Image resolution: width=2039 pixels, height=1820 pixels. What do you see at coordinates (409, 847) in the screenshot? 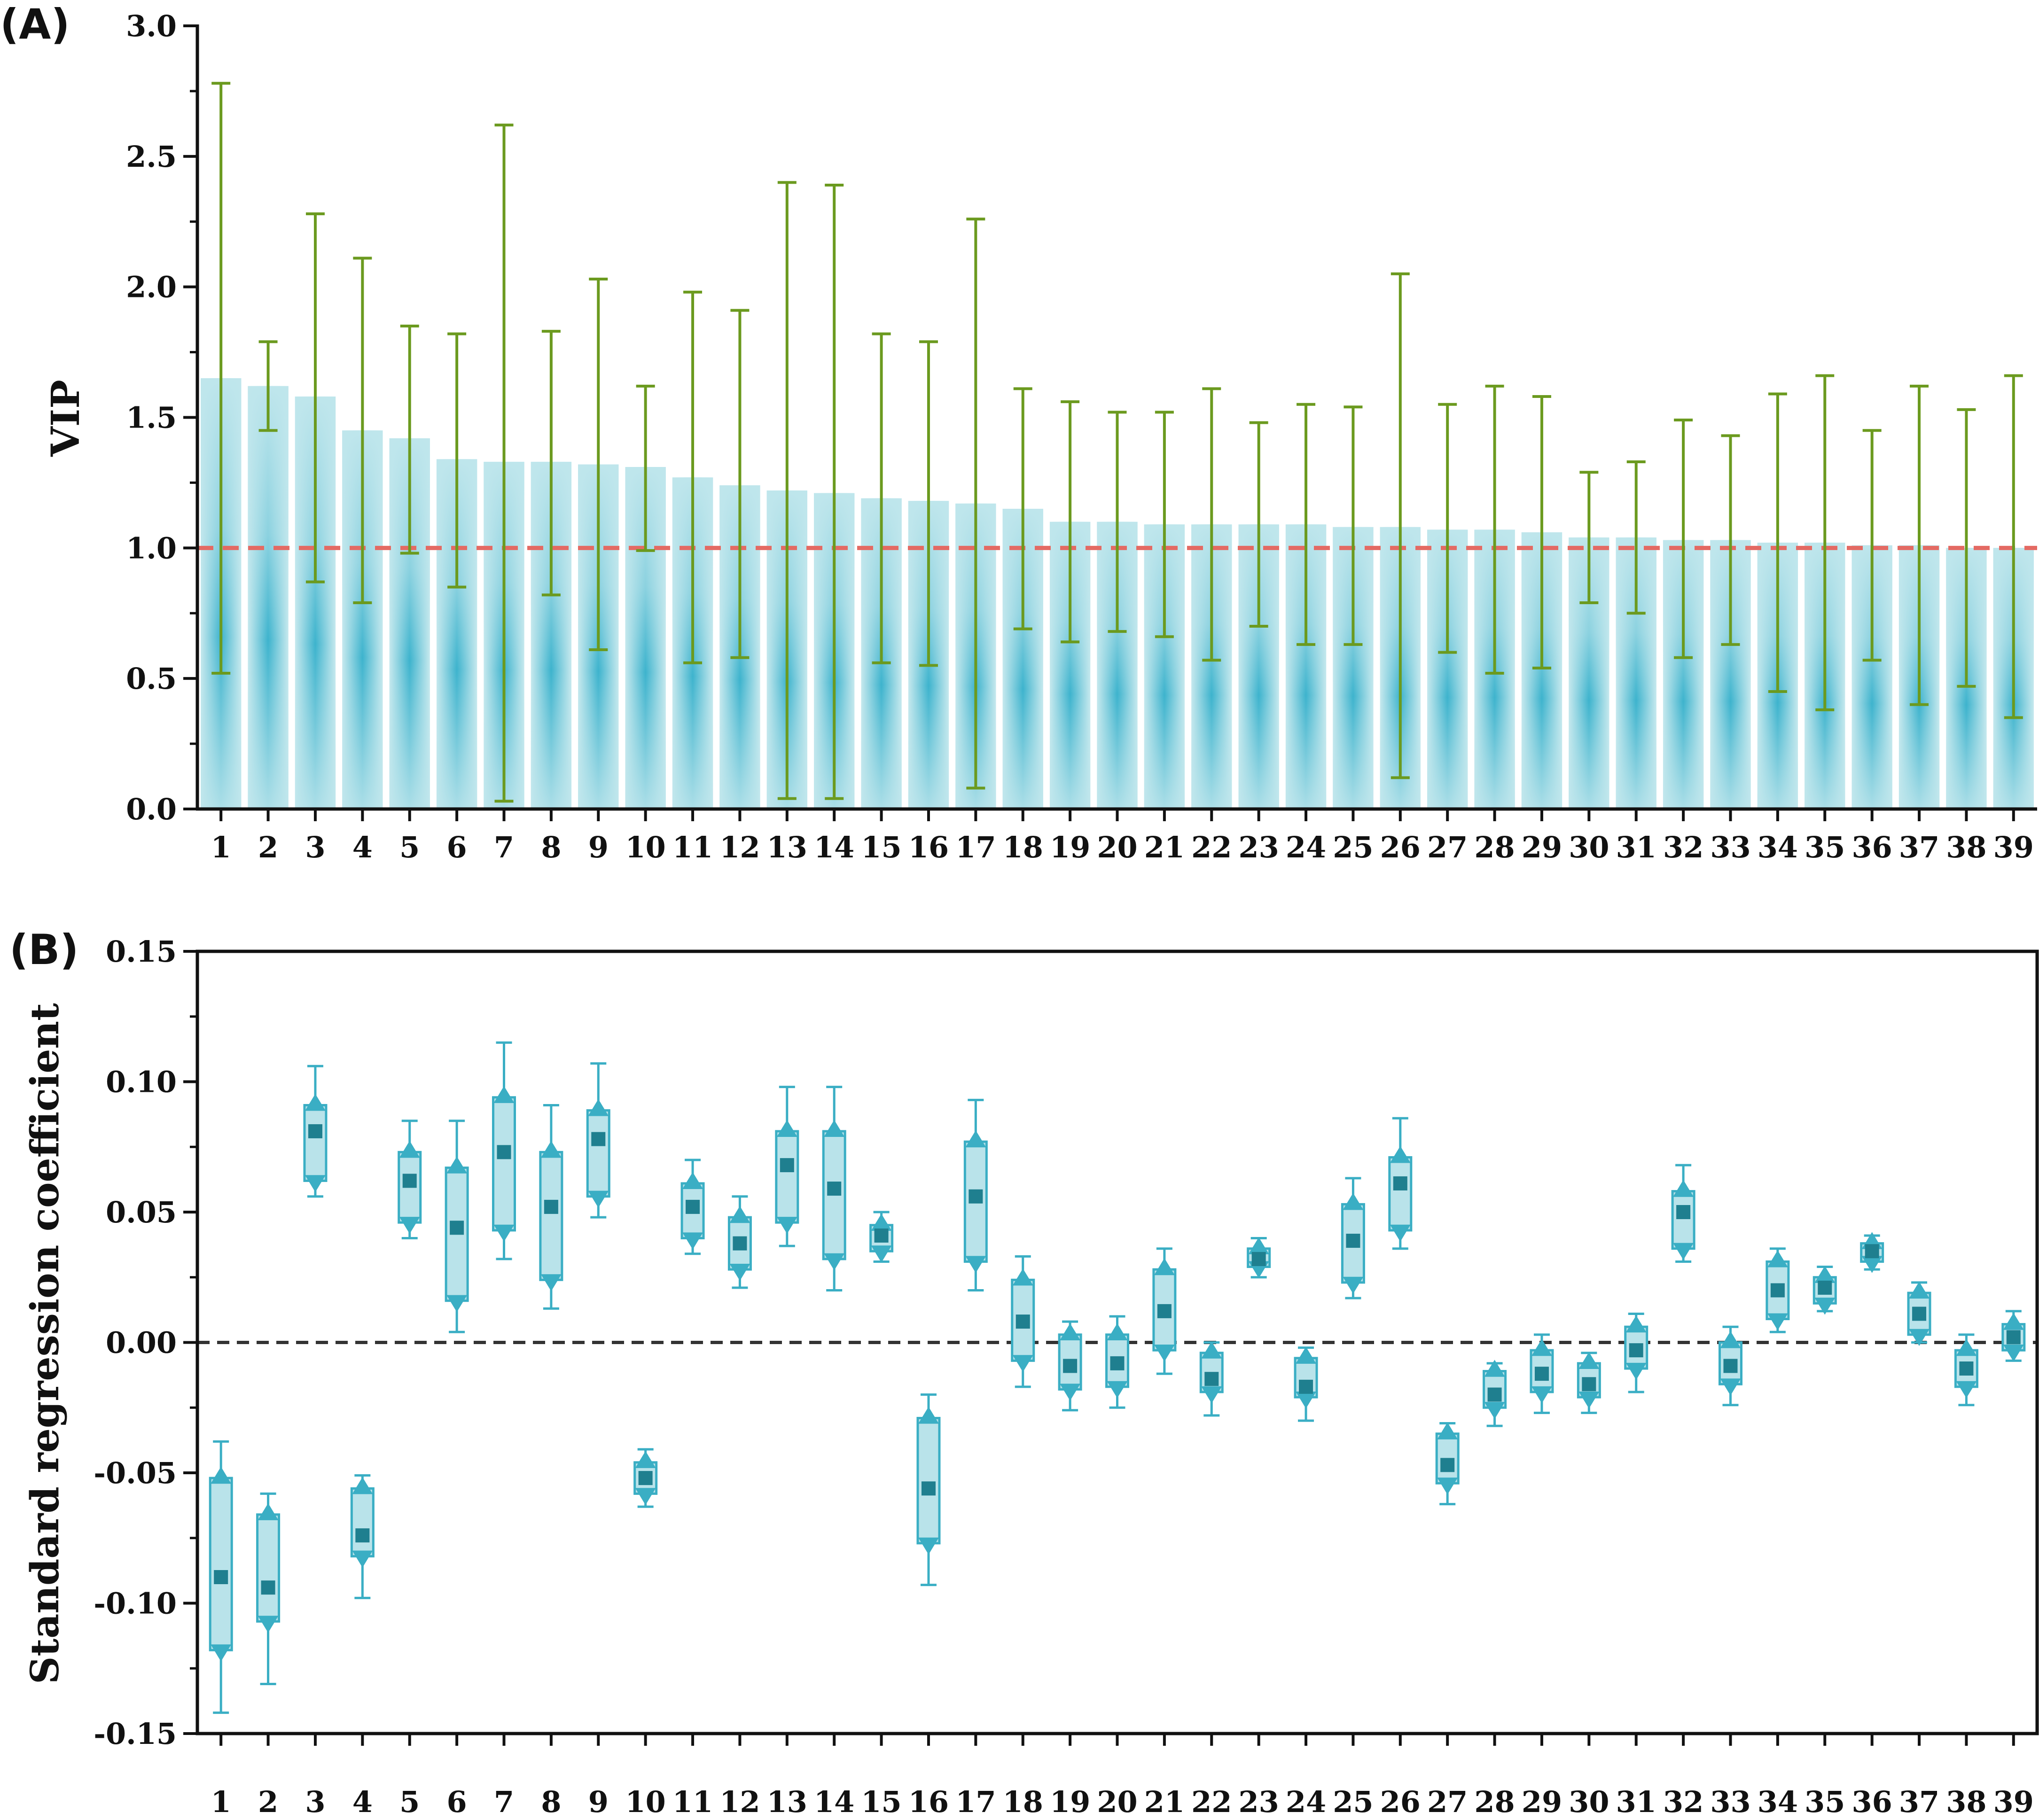
I see `panel-a-x-tick-label: 5` at bounding box center [409, 847].